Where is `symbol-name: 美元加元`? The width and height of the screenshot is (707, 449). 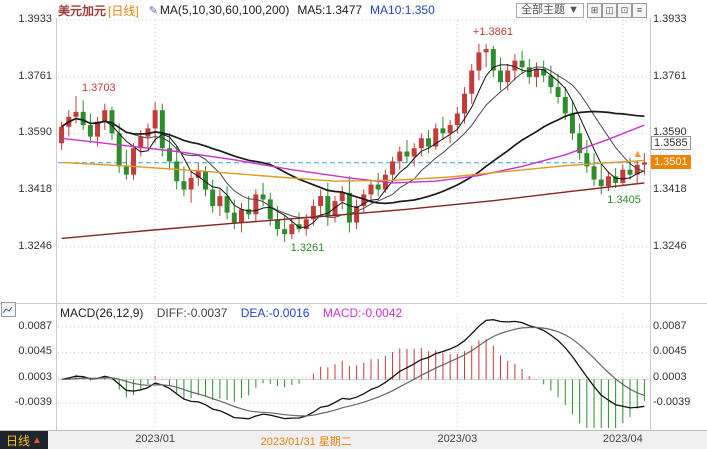 symbol-name: 美元加元 is located at coordinates (82, 10).